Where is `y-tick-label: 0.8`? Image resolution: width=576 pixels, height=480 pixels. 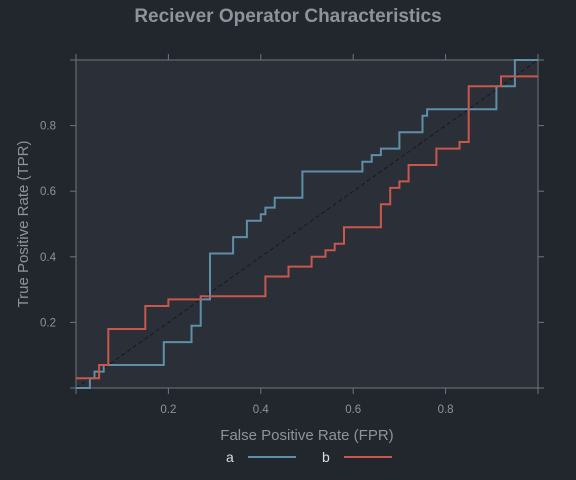 y-tick-label: 0.8 is located at coordinates (48, 127).